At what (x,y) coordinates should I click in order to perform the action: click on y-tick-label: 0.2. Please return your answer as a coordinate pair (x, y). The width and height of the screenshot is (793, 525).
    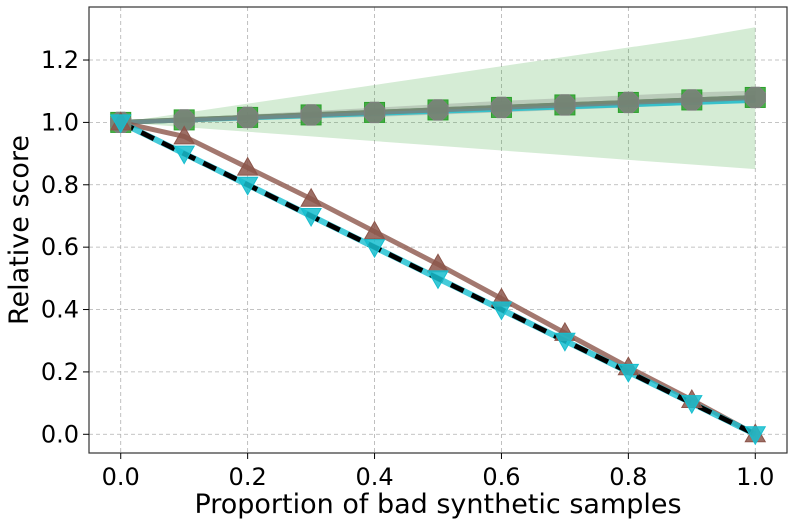
    Looking at the image, I should click on (60, 372).